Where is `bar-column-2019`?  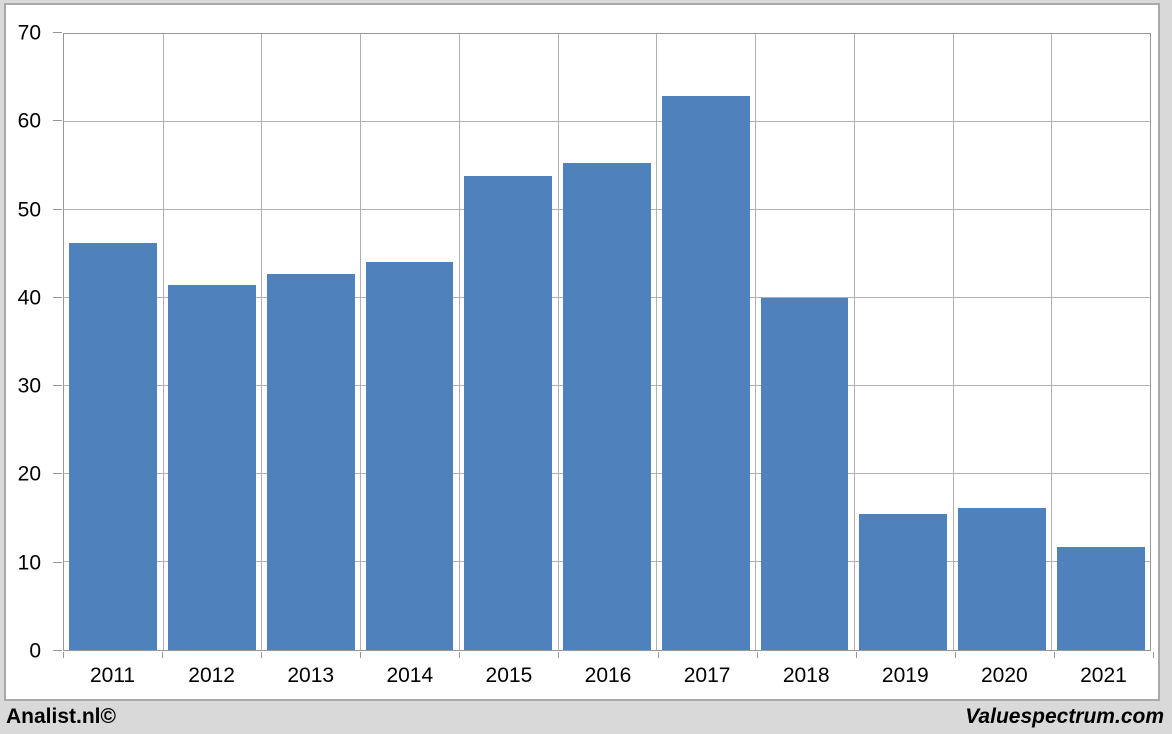 bar-column-2019 is located at coordinates (903, 342).